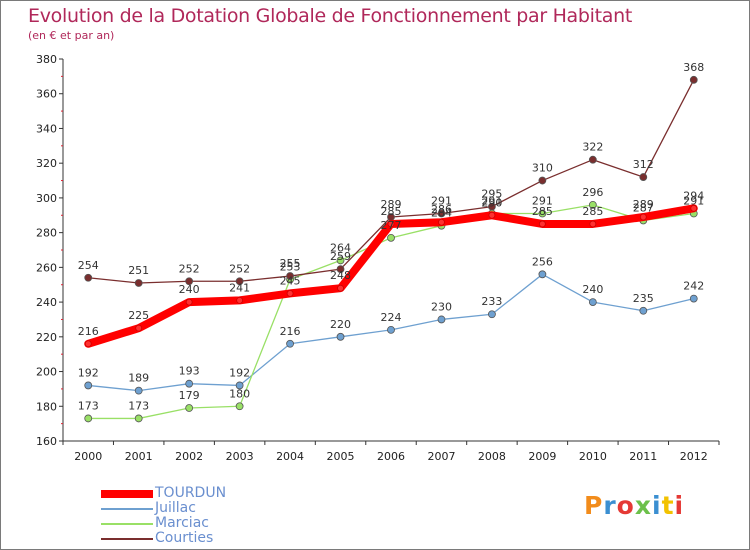 Image resolution: width=750 pixels, height=550 pixels. What do you see at coordinates (46, 198) in the screenshot?
I see `y-tick-label: 300` at bounding box center [46, 198].